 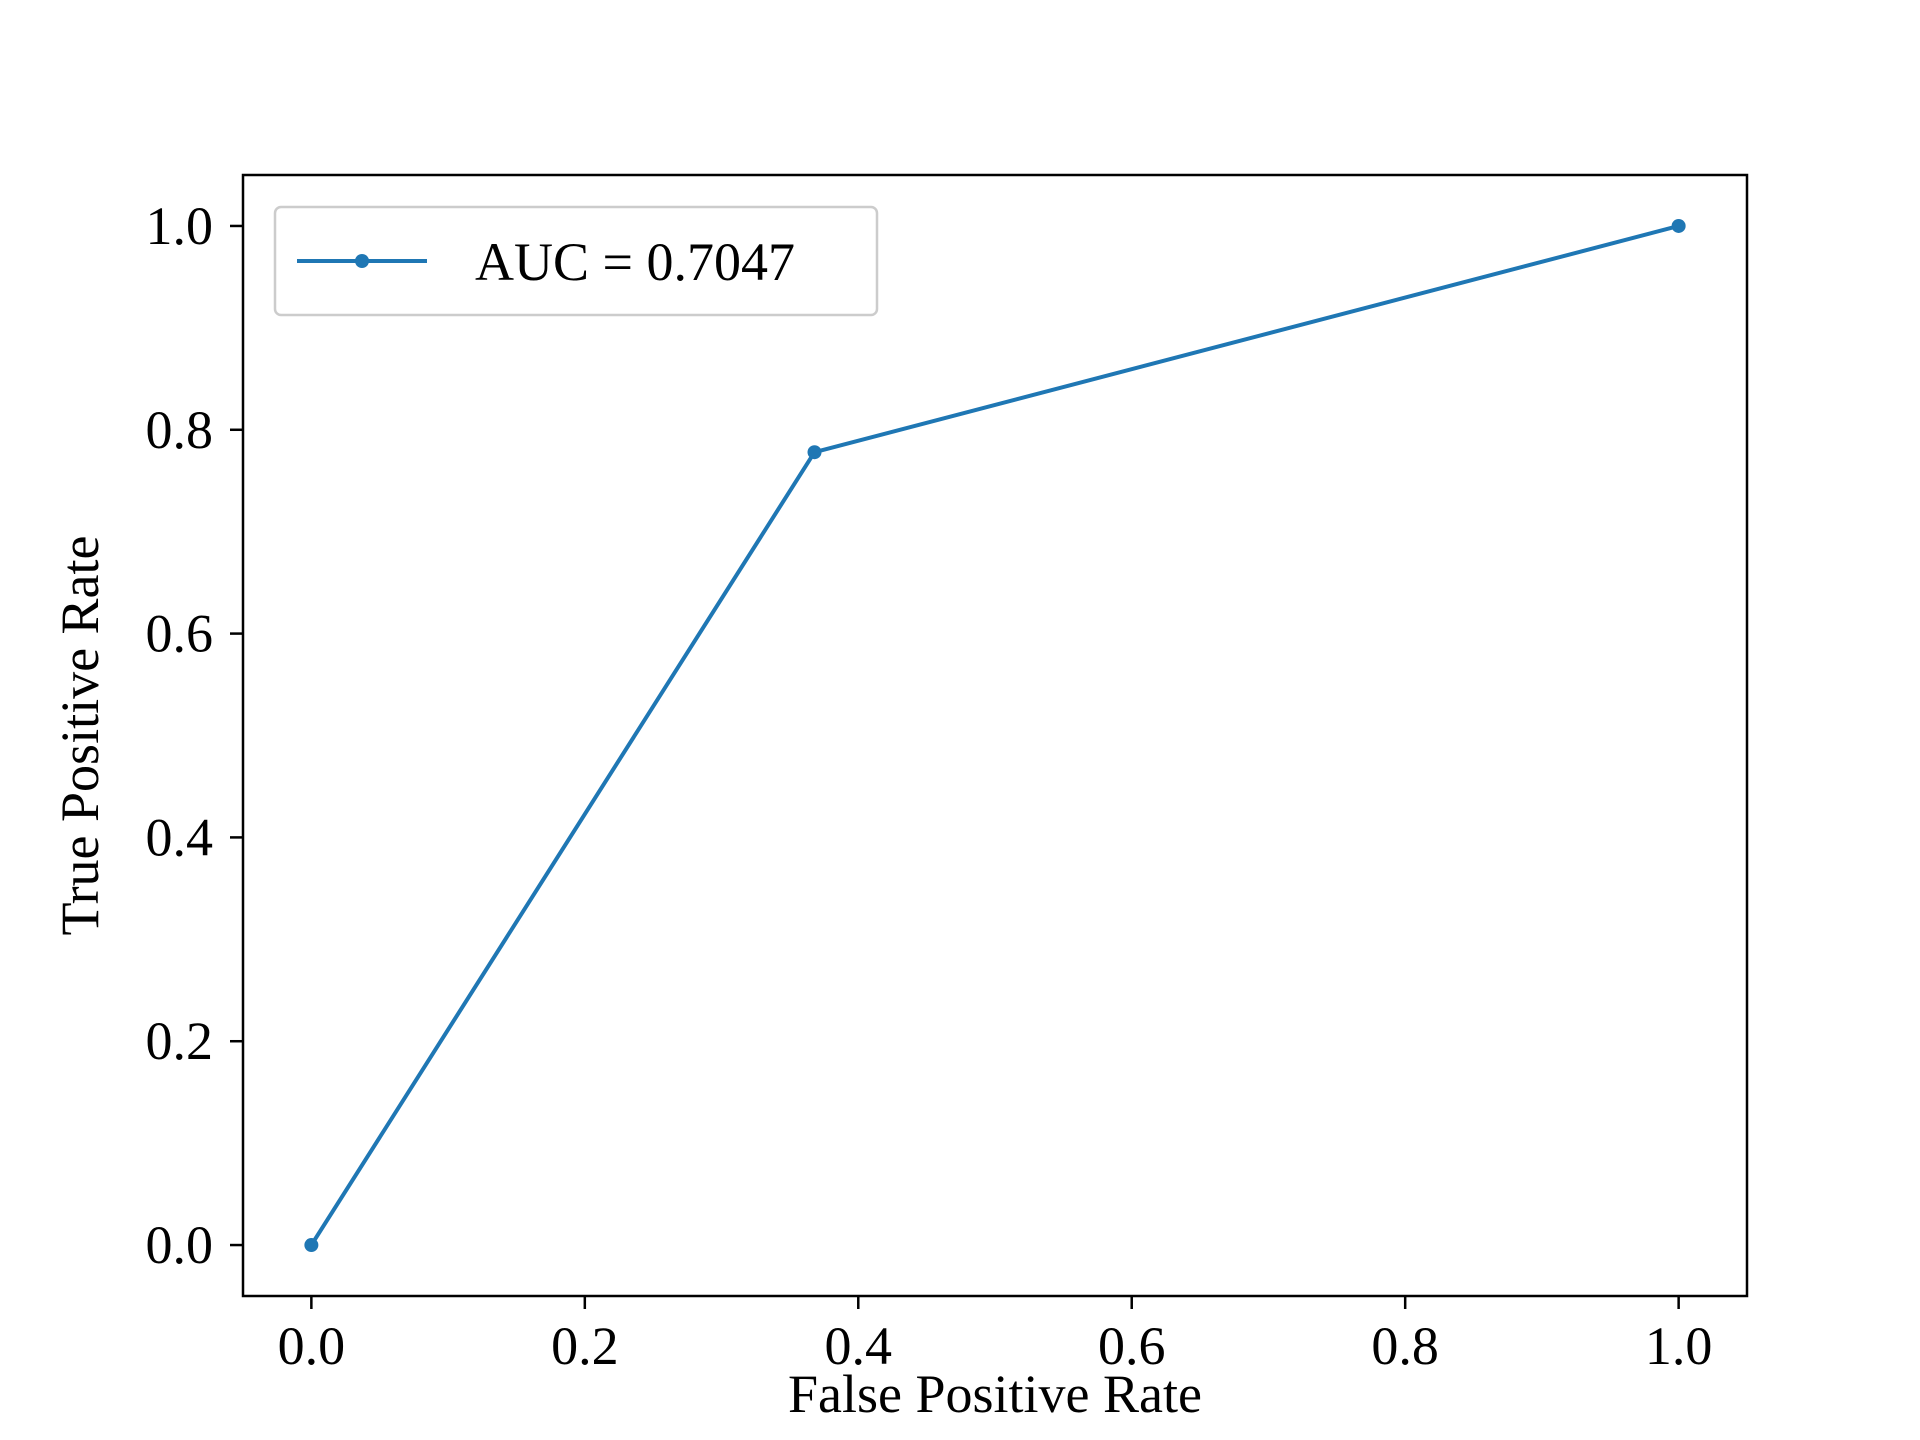 What do you see at coordinates (1132, 1346) in the screenshot?
I see `x-tick-label: 0.6` at bounding box center [1132, 1346].